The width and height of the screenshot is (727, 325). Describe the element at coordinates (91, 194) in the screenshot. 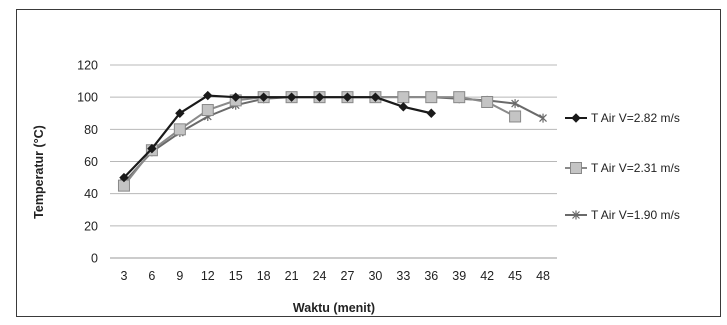

I see `y-tick-label: 40` at that location.